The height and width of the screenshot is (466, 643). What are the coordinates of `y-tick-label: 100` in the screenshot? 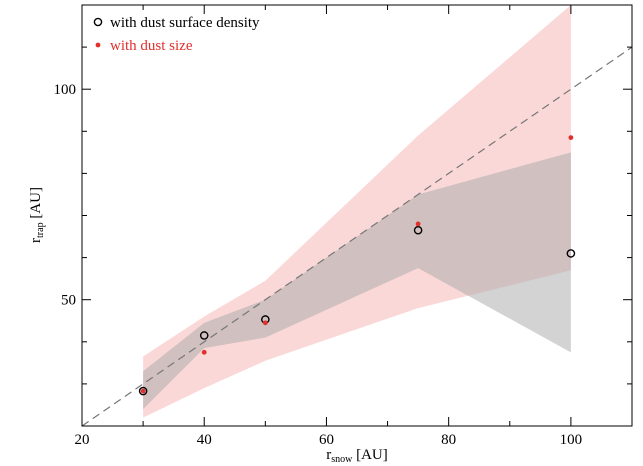 It's located at (65, 90).